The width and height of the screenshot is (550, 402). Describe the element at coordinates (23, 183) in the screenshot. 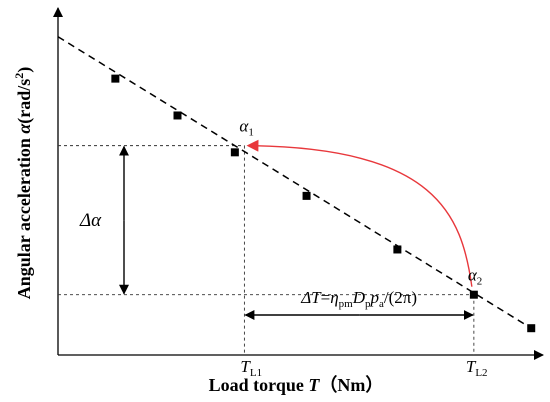

I see `y-axis-label: Angular acceleration α(rad/s2)` at that location.